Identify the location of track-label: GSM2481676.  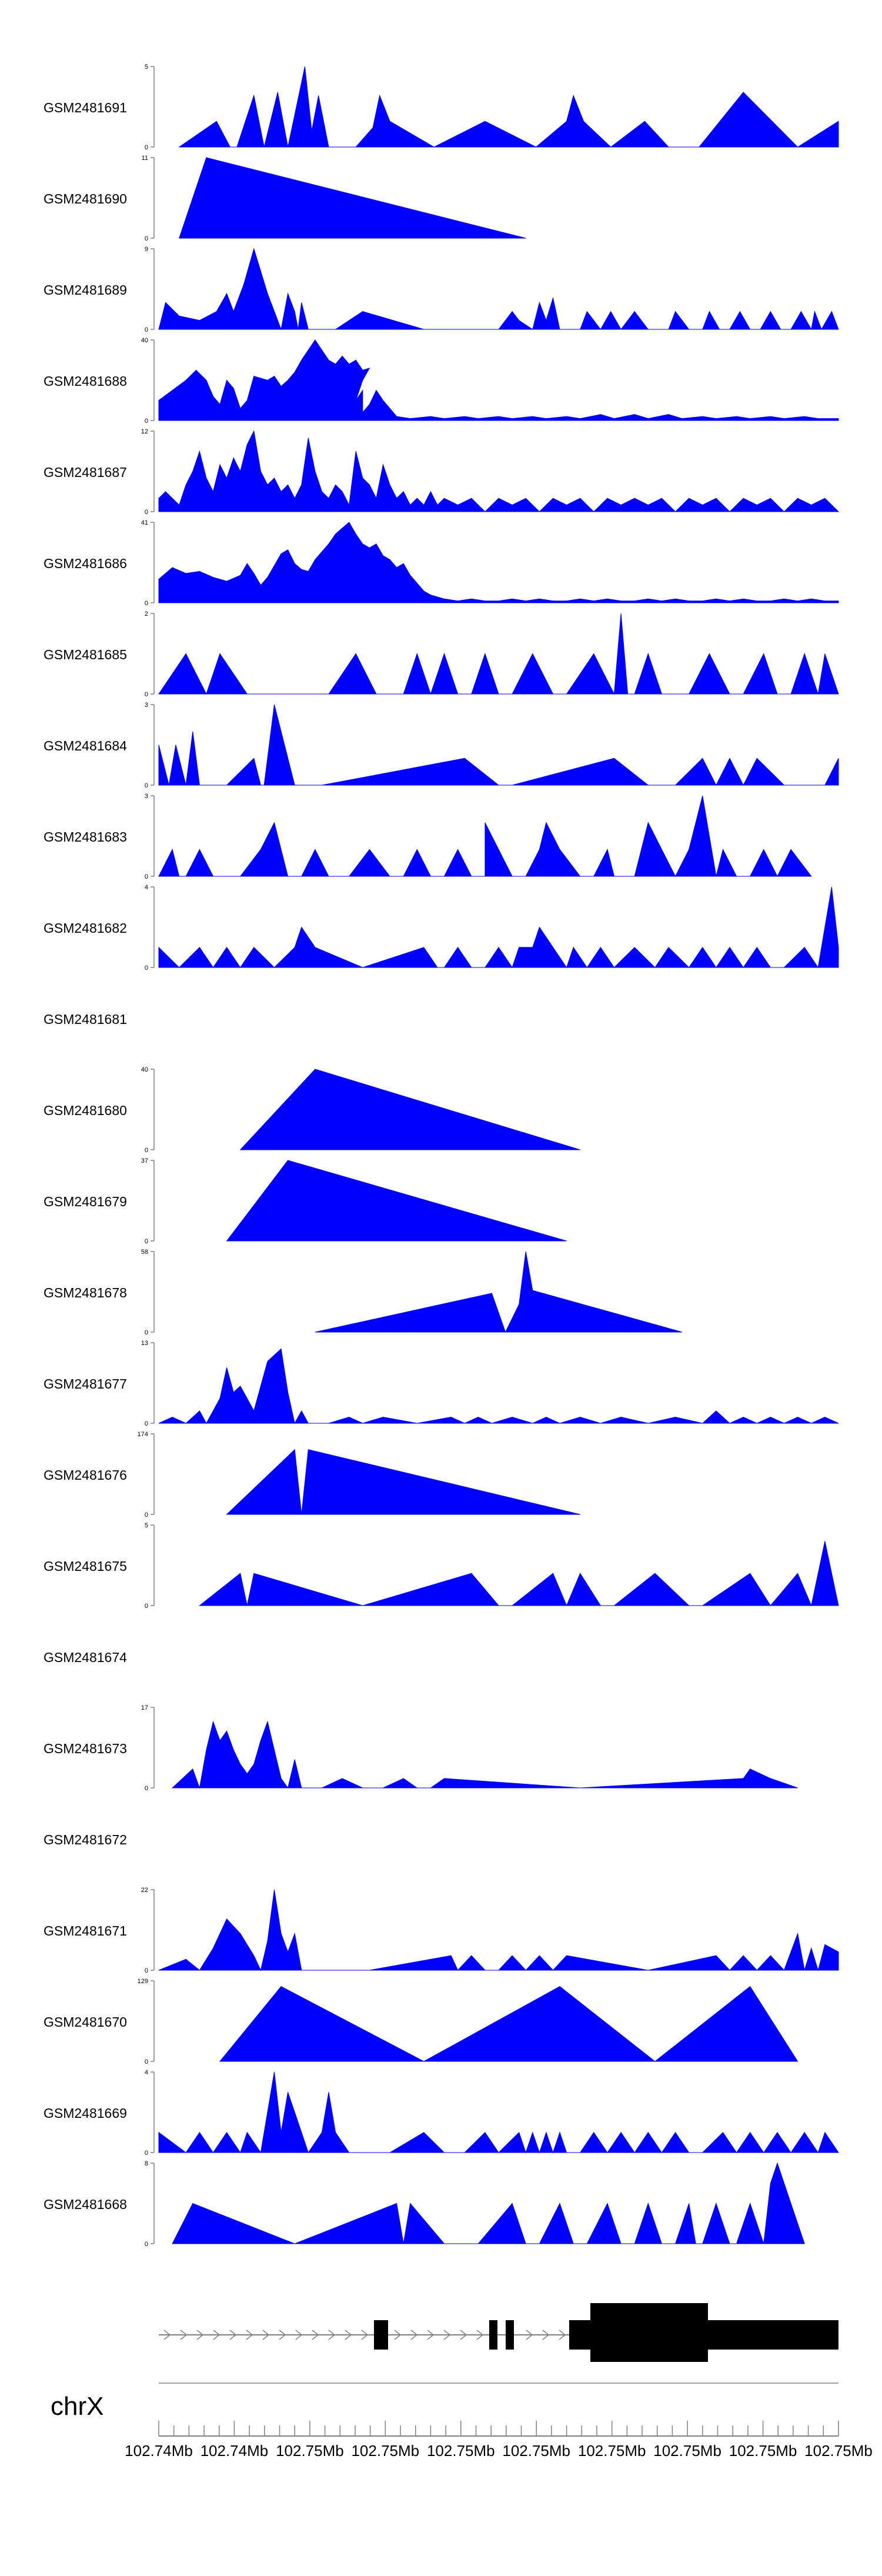
(85, 1475).